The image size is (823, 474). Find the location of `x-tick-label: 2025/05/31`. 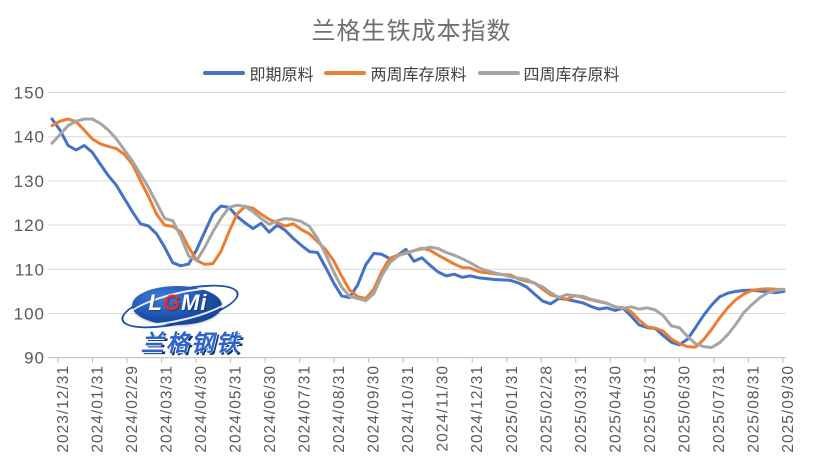

x-tick-label: 2025/05/31 is located at coordinates (650, 409).